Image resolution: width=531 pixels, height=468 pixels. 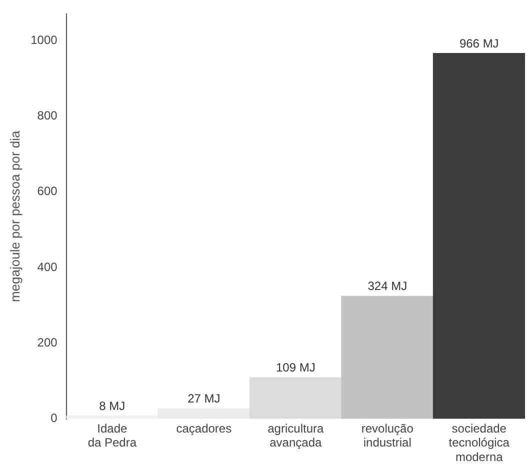 What do you see at coordinates (112, 435) in the screenshot?
I see `x-tick-label: Idade da Pedra` at bounding box center [112, 435].